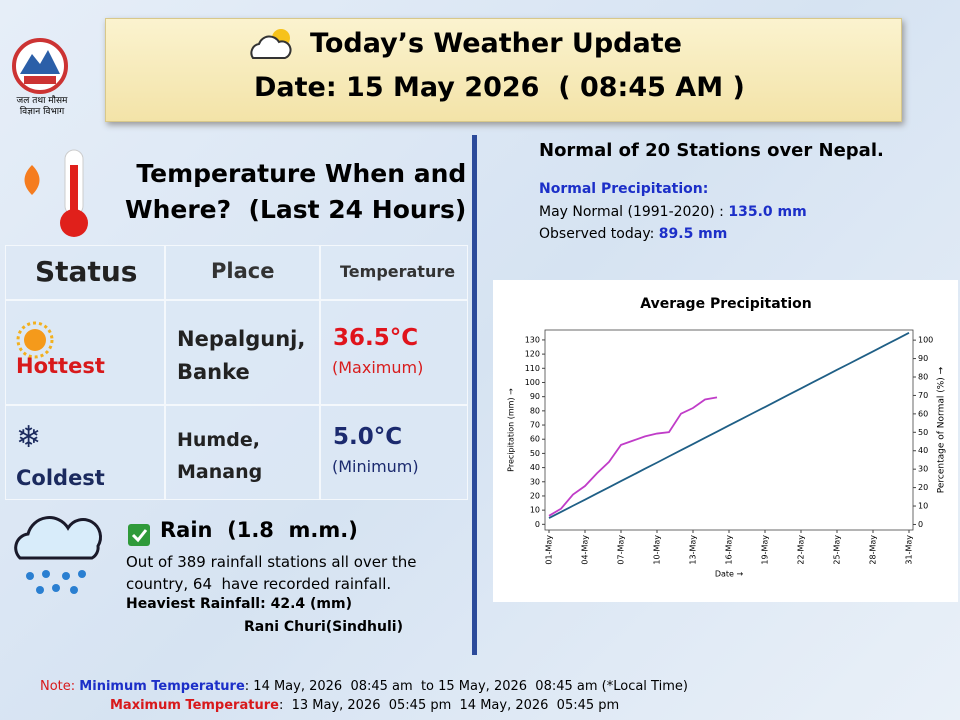 The image size is (960, 720). I want to click on y2-tick-label: 0, so click(920, 524).